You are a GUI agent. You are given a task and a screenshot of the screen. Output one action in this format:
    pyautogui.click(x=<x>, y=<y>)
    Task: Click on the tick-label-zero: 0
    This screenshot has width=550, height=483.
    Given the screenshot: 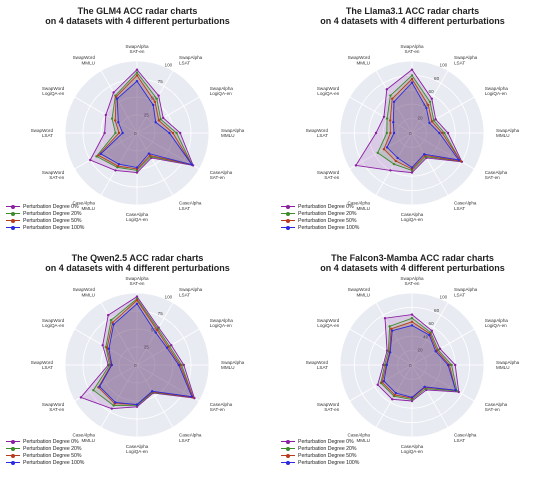 What is the action you would take?
    pyautogui.click(x=135, y=365)
    